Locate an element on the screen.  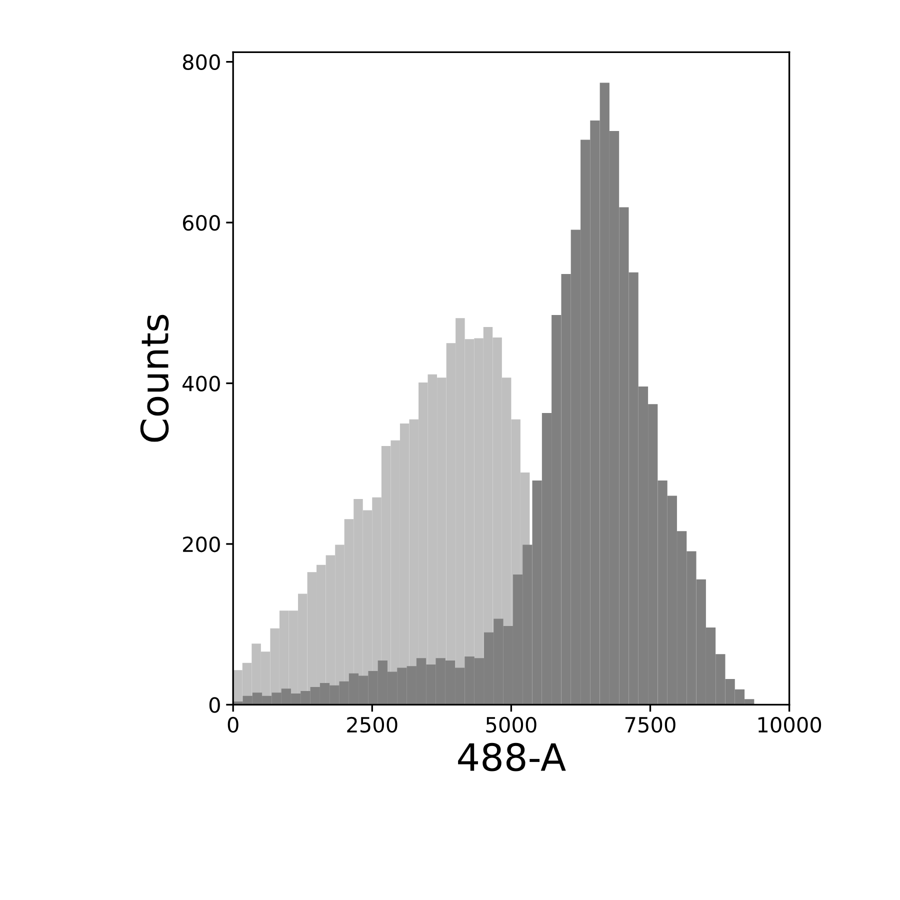
x-tick-label: 10000 is located at coordinates (790, 724).